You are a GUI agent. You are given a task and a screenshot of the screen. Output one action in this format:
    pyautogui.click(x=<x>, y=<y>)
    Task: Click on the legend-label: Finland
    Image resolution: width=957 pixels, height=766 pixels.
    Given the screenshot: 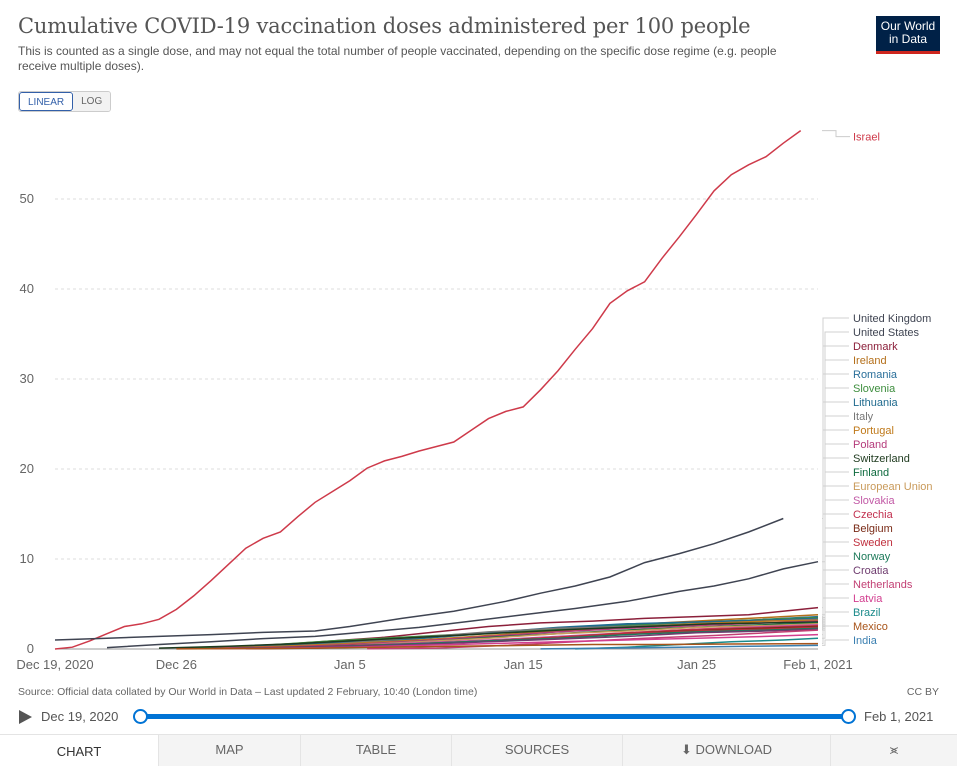 What is the action you would take?
    pyautogui.click(x=871, y=473)
    